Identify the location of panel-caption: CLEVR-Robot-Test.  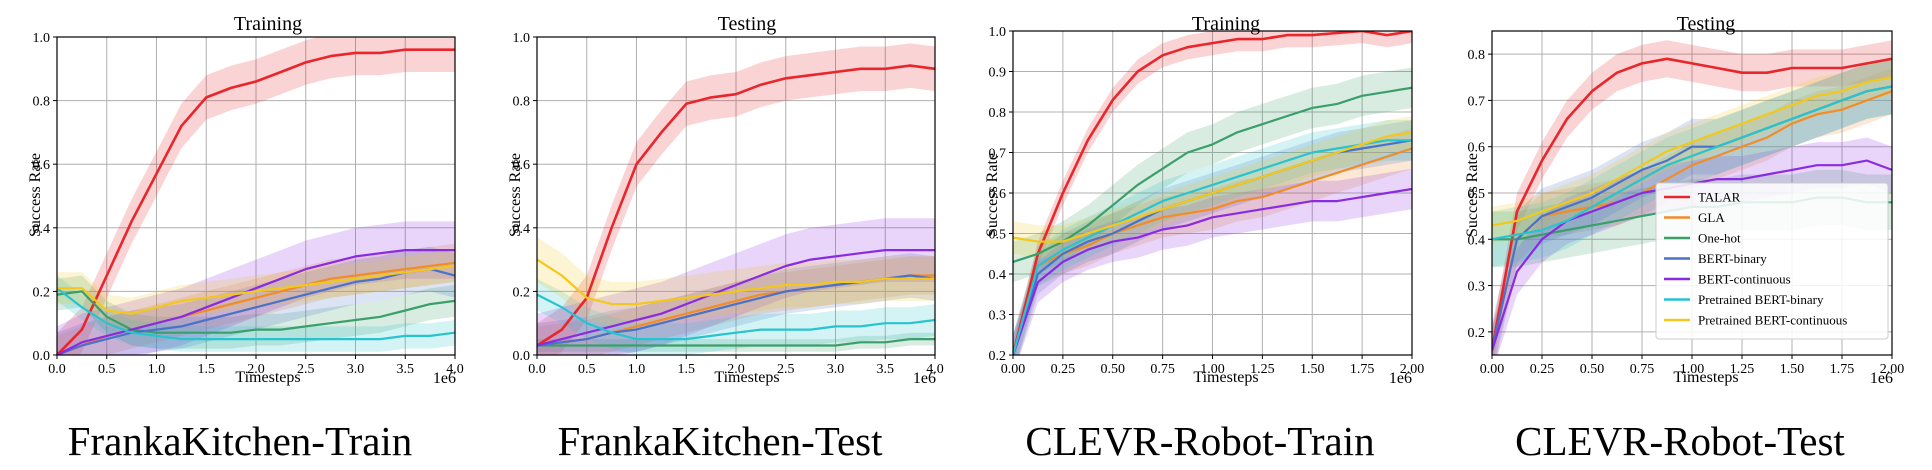
(1680, 441).